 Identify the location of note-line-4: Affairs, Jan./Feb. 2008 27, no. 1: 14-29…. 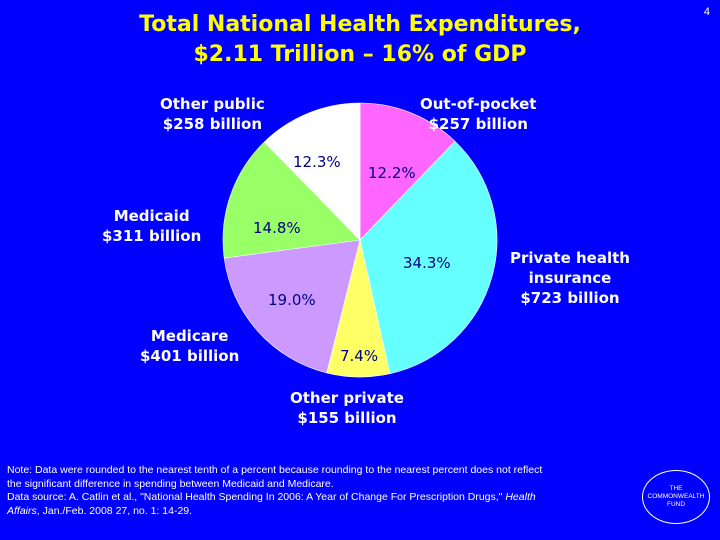
(314, 512).